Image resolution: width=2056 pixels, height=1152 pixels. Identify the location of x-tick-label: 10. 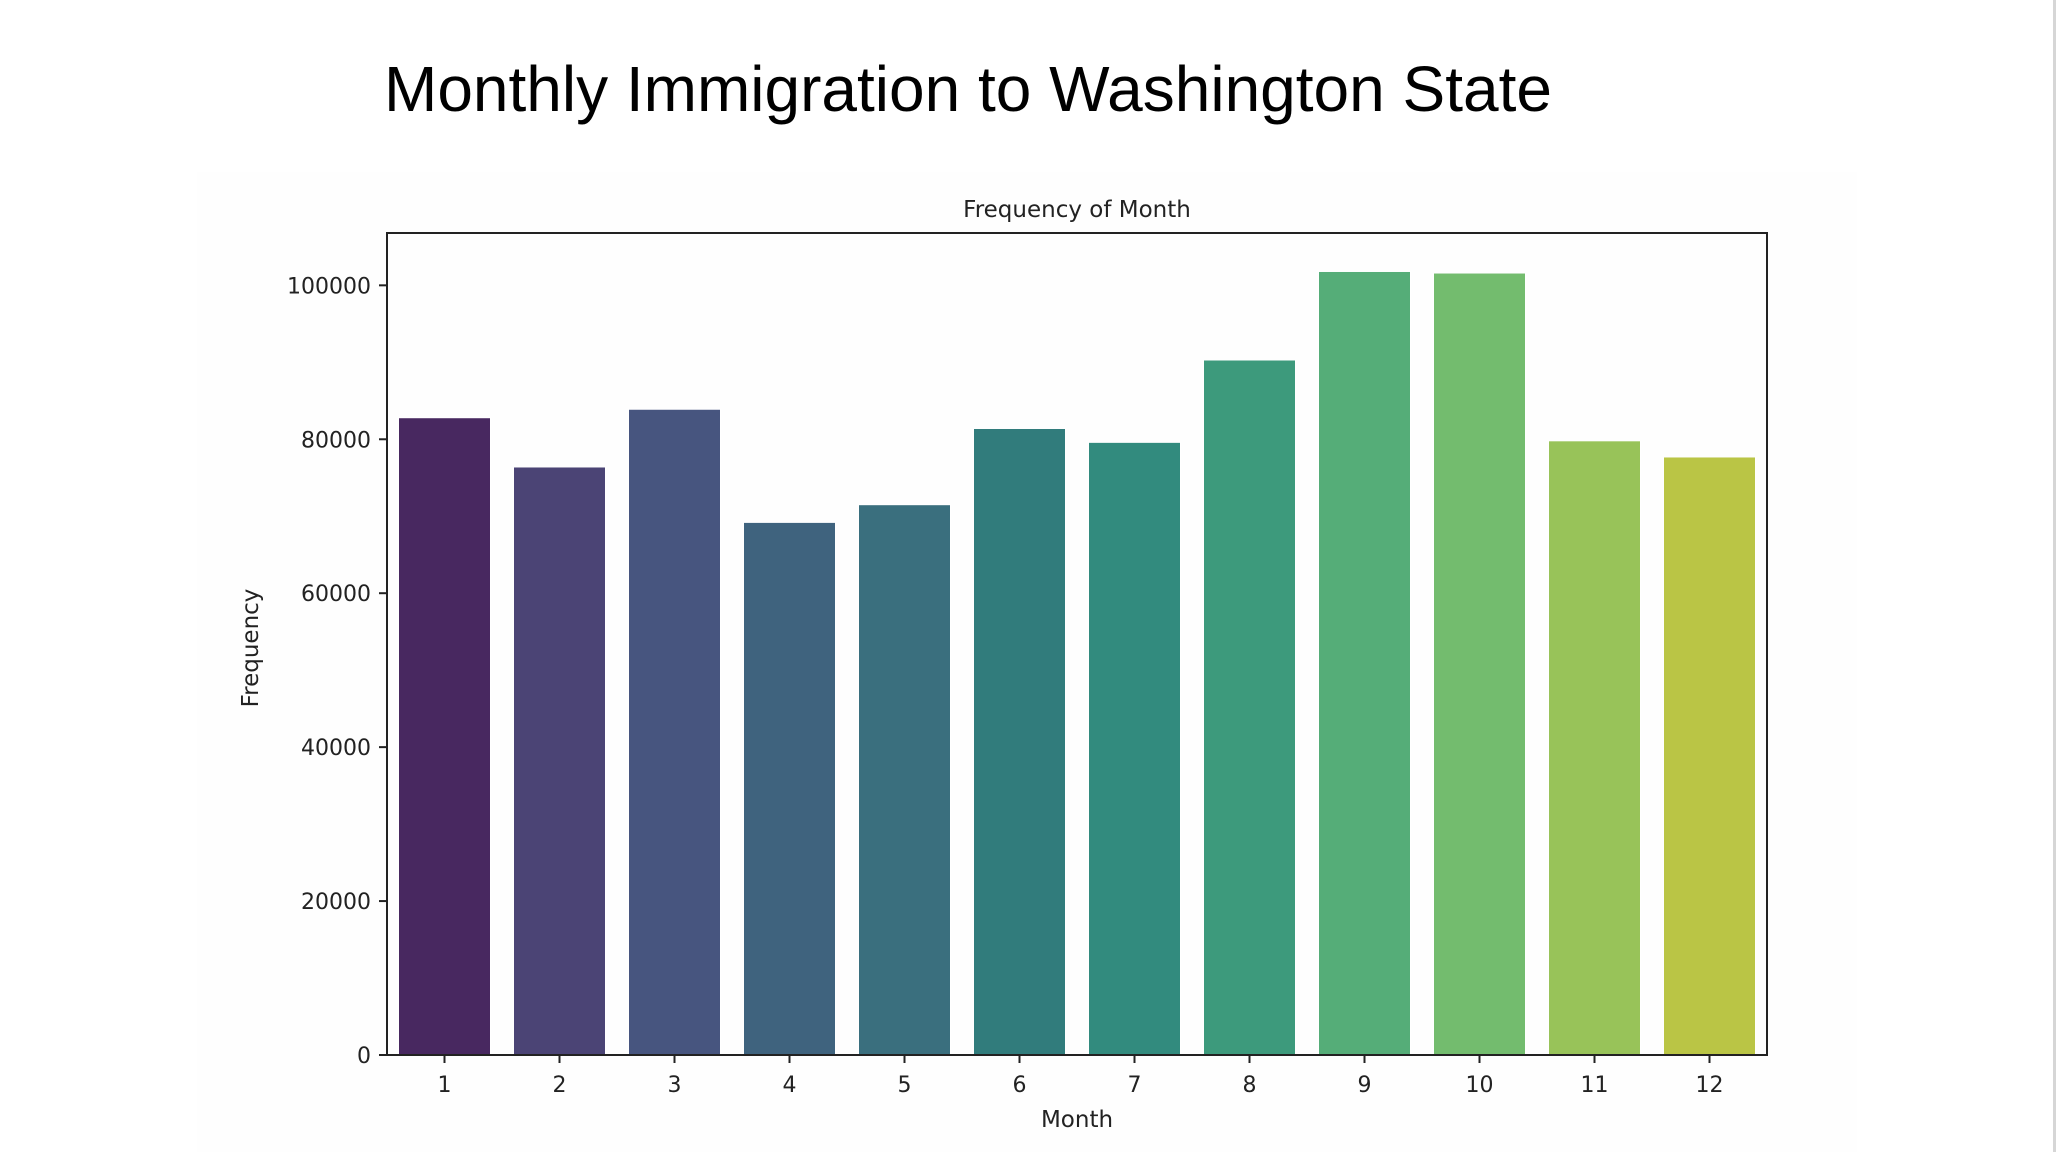
(1480, 1085).